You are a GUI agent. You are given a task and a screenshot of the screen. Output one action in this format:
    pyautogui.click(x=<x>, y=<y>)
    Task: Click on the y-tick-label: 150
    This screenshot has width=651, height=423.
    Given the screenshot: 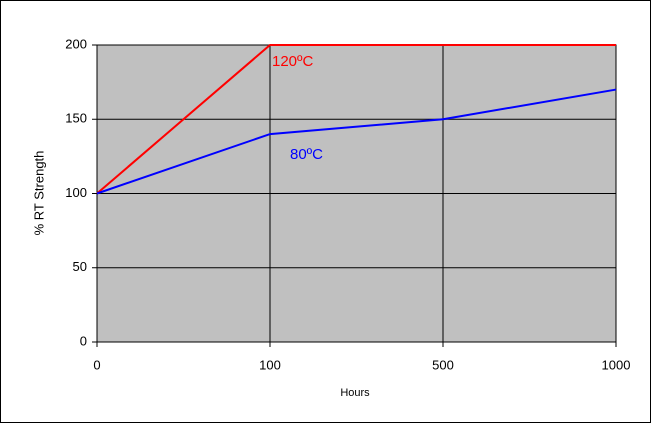 What is the action you would take?
    pyautogui.click(x=76, y=118)
    